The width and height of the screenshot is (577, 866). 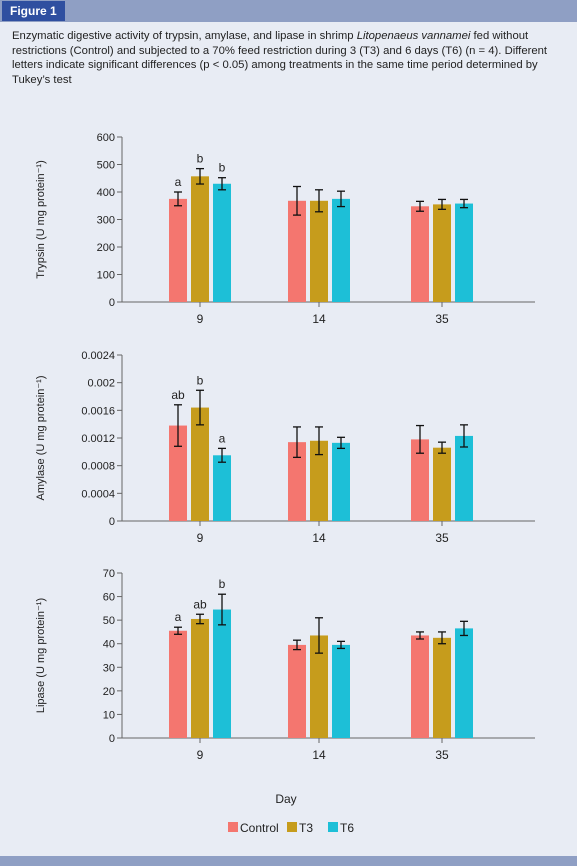 What do you see at coordinates (233, 827) in the screenshot?
I see `legend-swatch-control` at bounding box center [233, 827].